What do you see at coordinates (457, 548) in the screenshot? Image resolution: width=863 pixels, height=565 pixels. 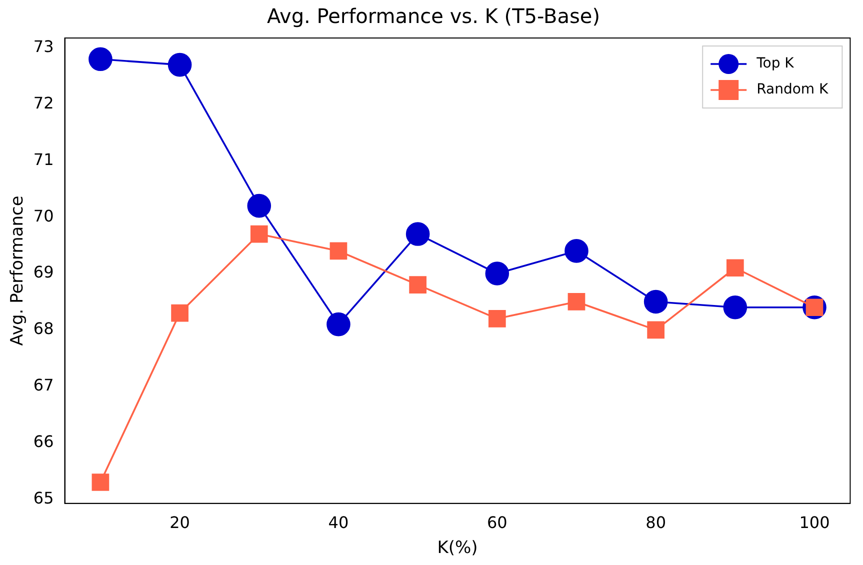 I see `x-axis-title: K(%)` at bounding box center [457, 548].